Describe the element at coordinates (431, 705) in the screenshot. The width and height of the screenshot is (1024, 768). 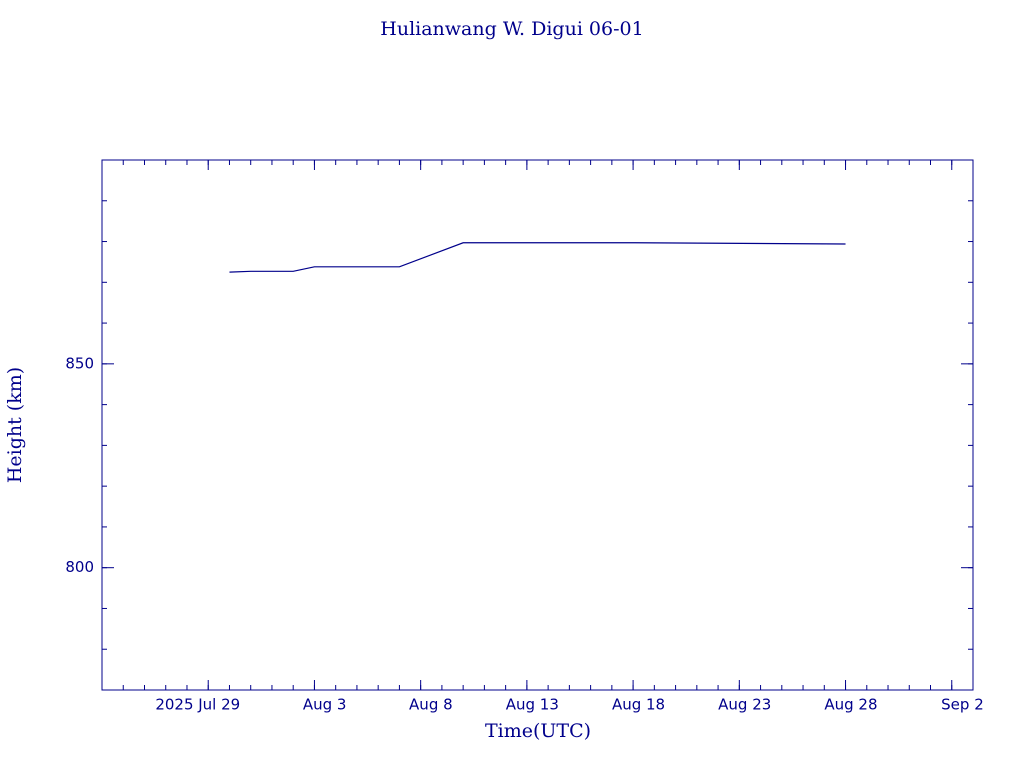
I see `x-tick-label: Aug 8` at that location.